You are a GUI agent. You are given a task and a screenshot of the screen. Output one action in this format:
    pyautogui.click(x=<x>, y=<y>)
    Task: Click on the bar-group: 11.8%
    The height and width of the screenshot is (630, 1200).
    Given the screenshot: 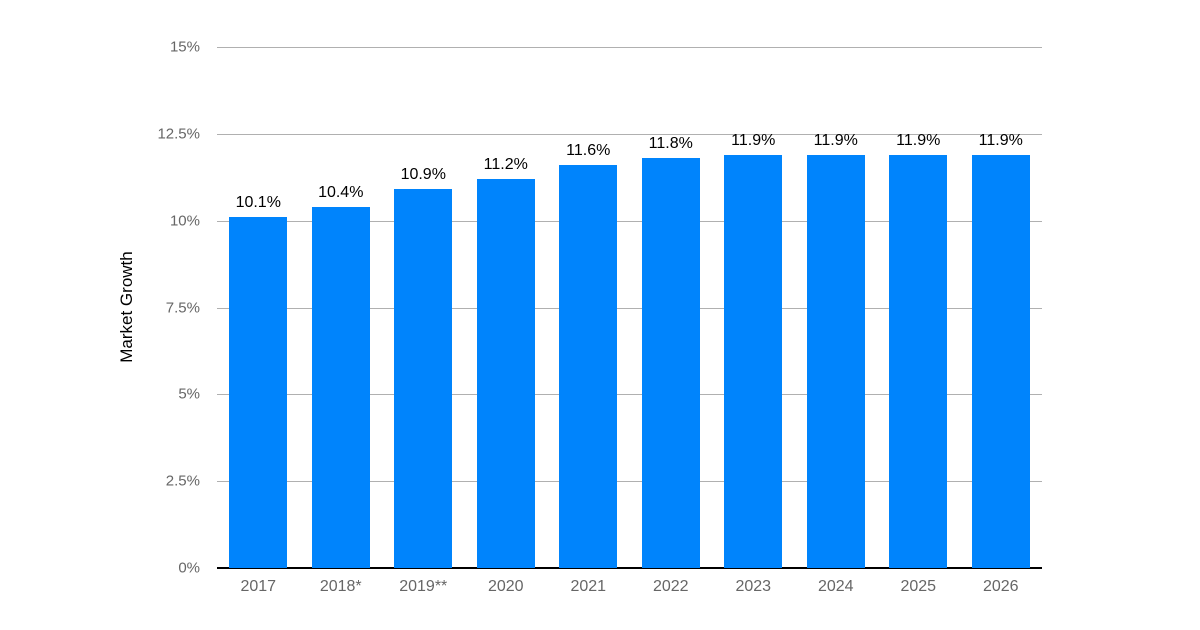 What is the action you would take?
    pyautogui.click(x=670, y=307)
    